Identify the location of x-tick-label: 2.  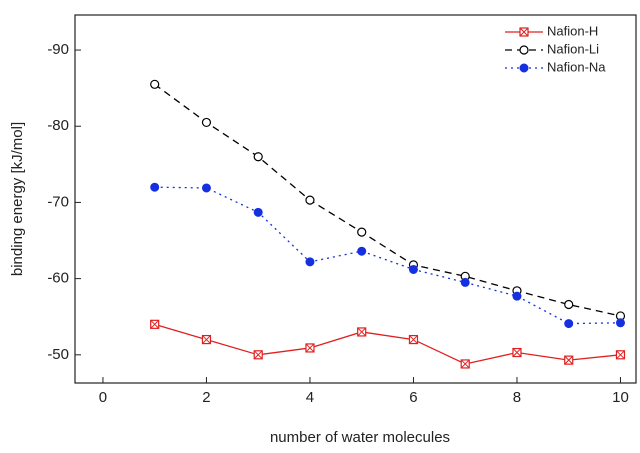
(206, 397).